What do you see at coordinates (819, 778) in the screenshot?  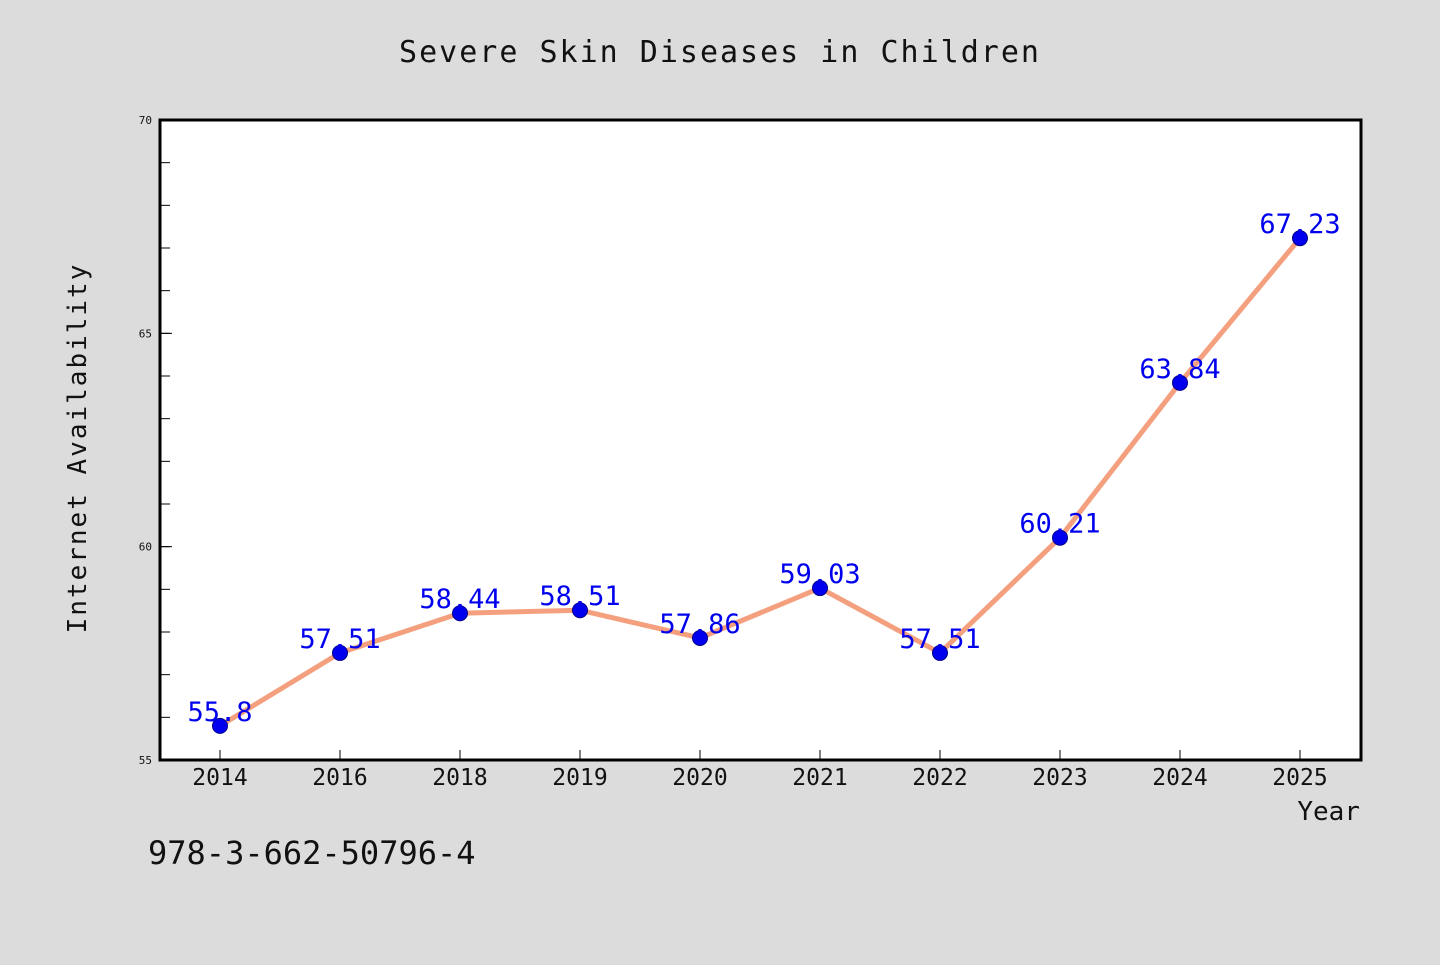 I see `x-tick-label: 2021` at bounding box center [819, 778].